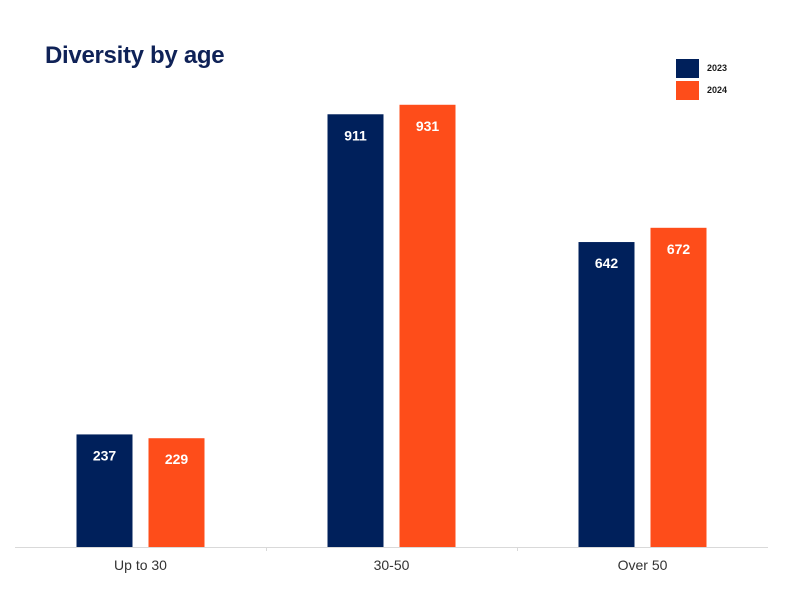 The height and width of the screenshot is (592, 792). Describe the element at coordinates (679, 249) in the screenshot. I see `data-label: 672` at that location.